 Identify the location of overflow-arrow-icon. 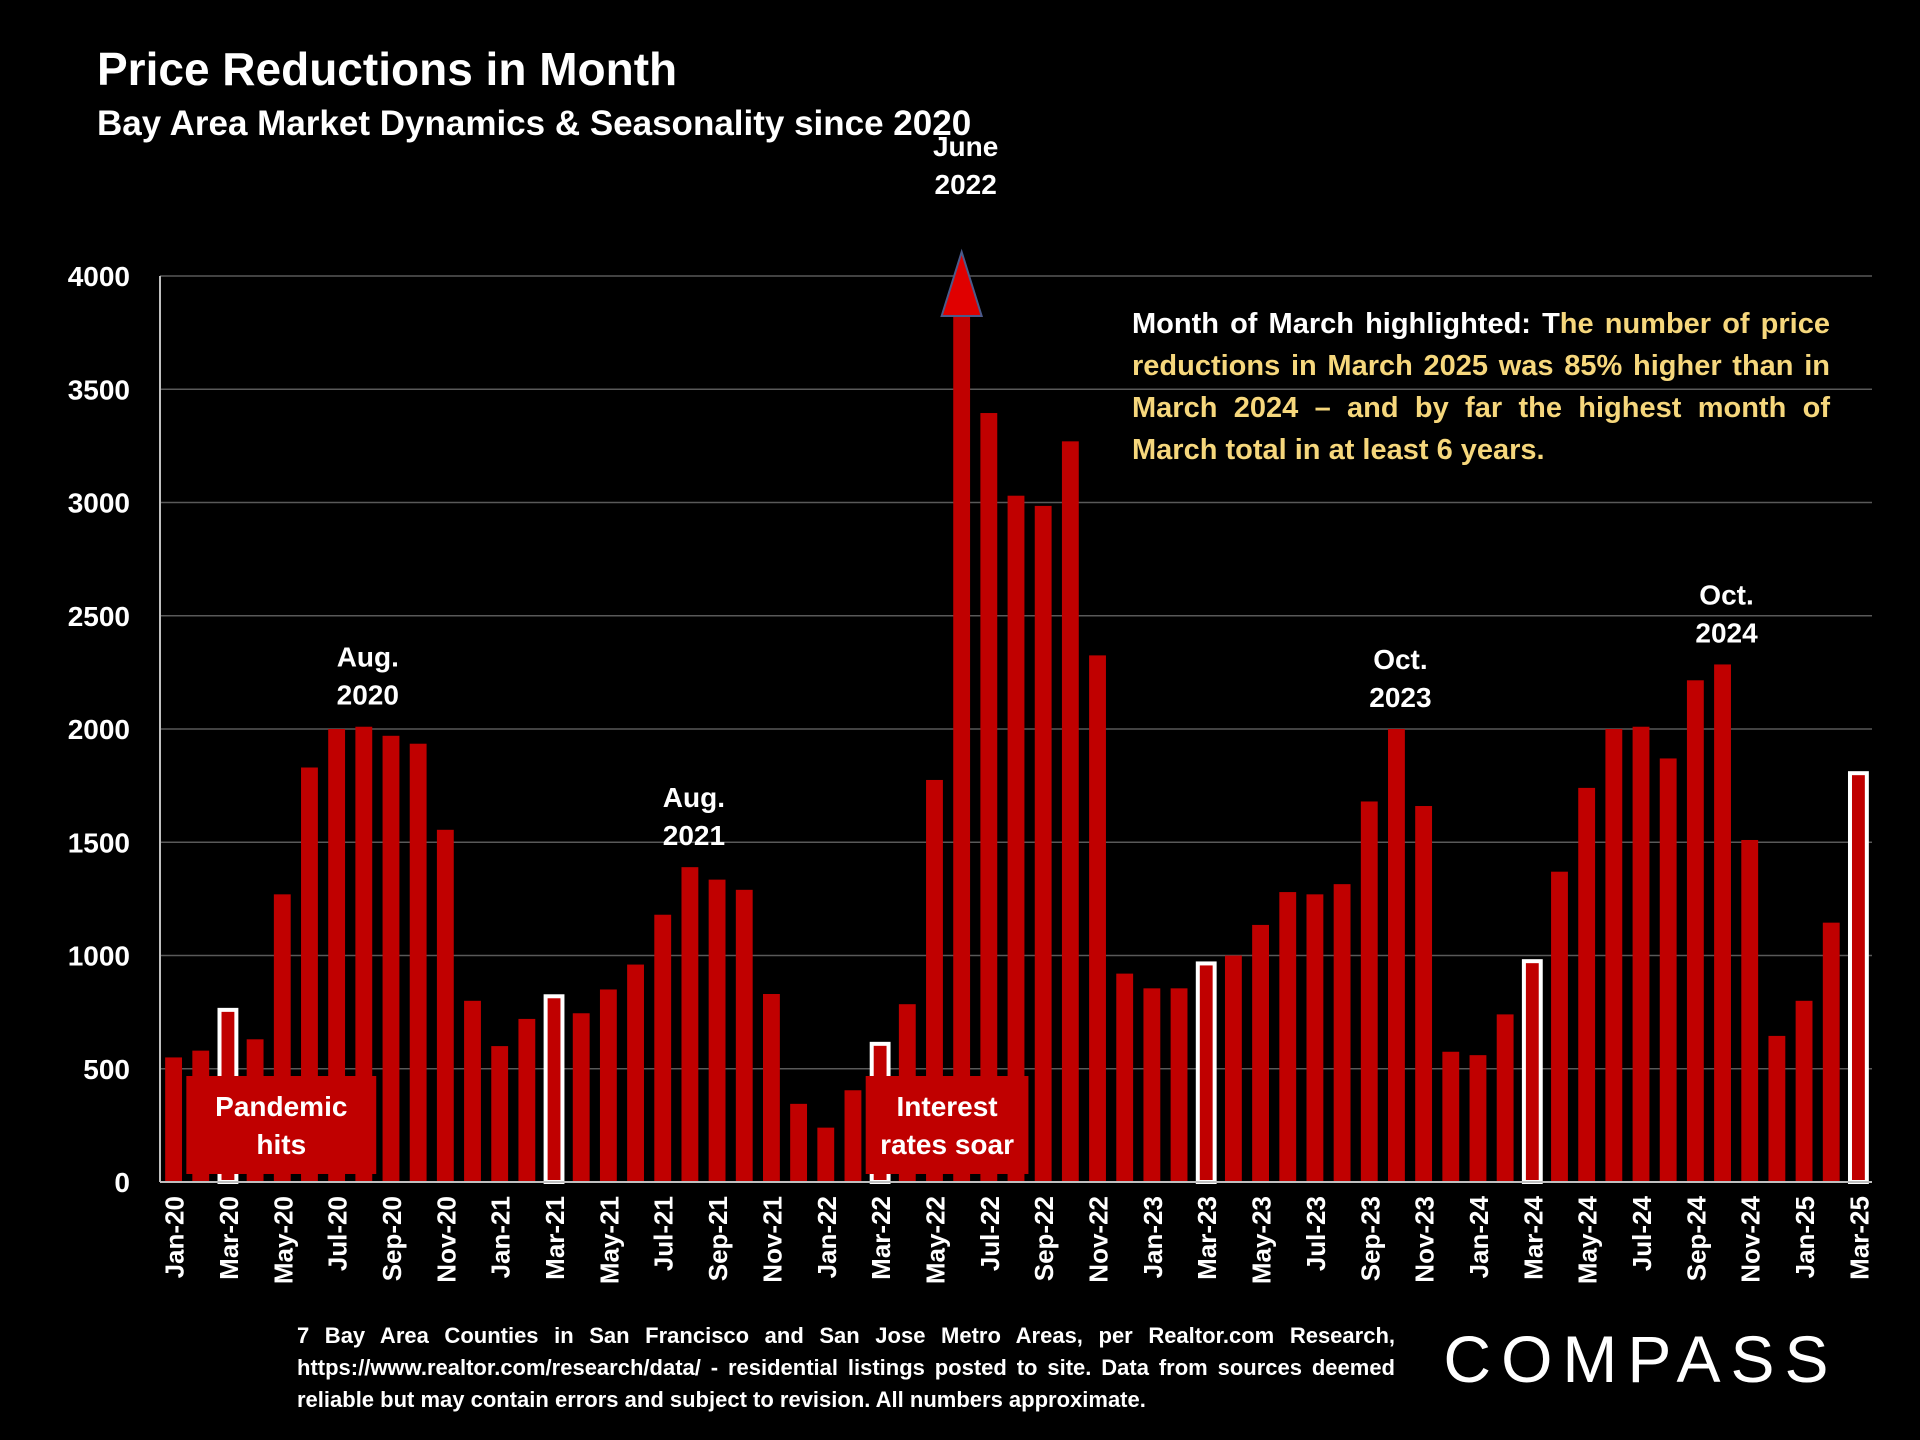
(962, 282).